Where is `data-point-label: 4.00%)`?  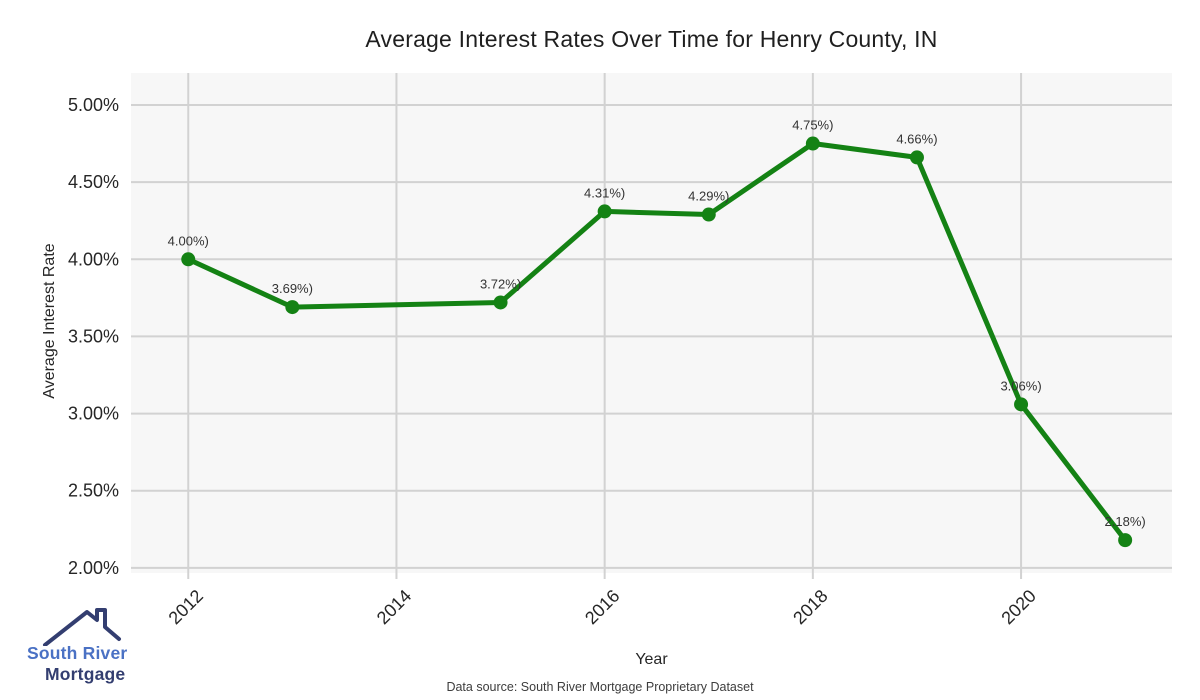
data-point-label: 4.00%) is located at coordinates (188, 240).